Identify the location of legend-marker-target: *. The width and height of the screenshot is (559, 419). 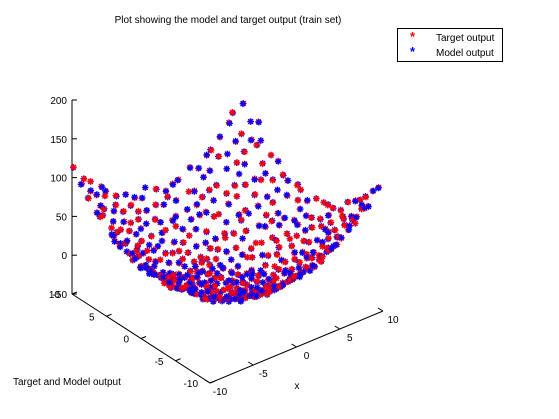
(413, 36).